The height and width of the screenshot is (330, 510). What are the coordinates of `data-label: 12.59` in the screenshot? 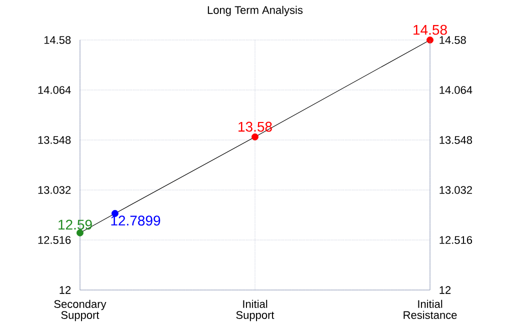 It's located at (75, 225).